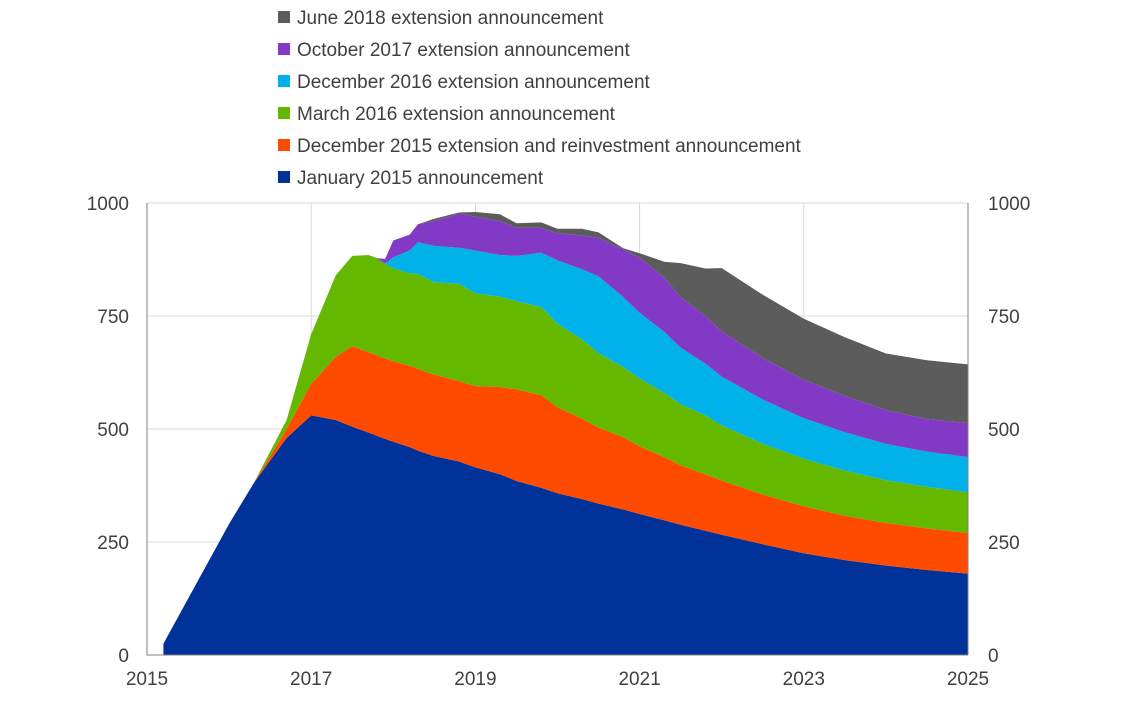 The image size is (1122, 701). Describe the element at coordinates (1004, 543) in the screenshot. I see `y-tick-label-right: 250` at that location.